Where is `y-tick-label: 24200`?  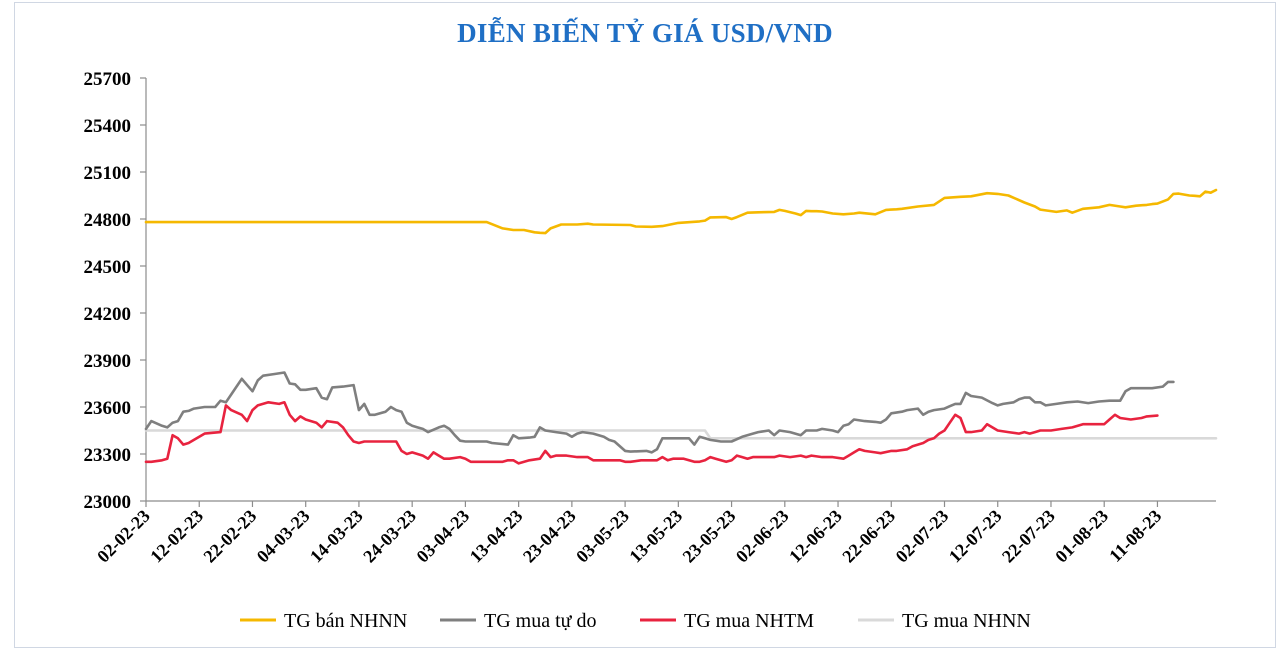
y-tick-label: 24200 is located at coordinates (108, 314).